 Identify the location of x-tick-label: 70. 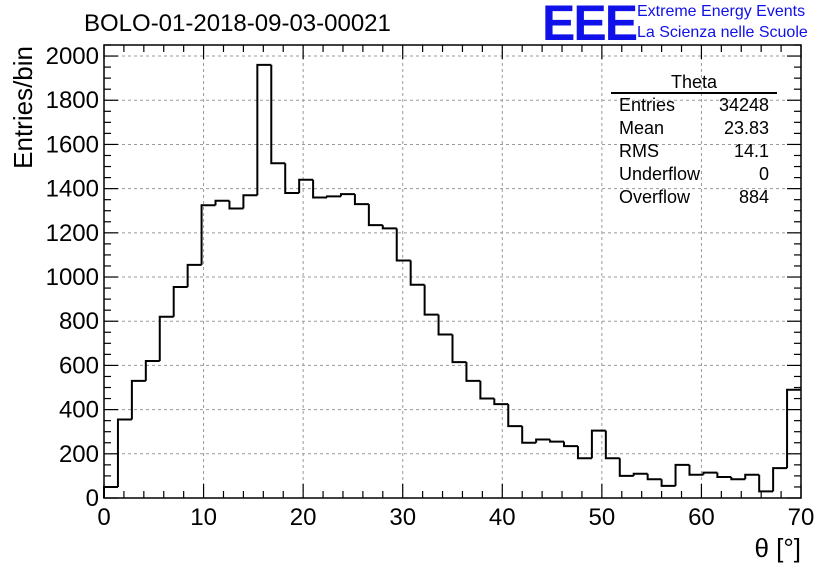
(801, 517).